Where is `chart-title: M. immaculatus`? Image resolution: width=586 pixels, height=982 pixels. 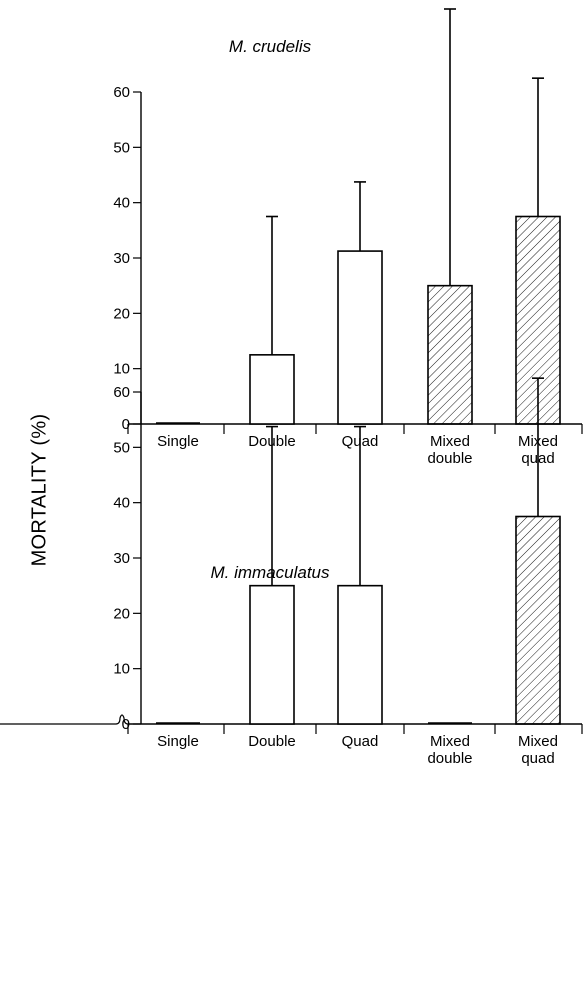 chart-title: M. immaculatus is located at coordinates (270, 572).